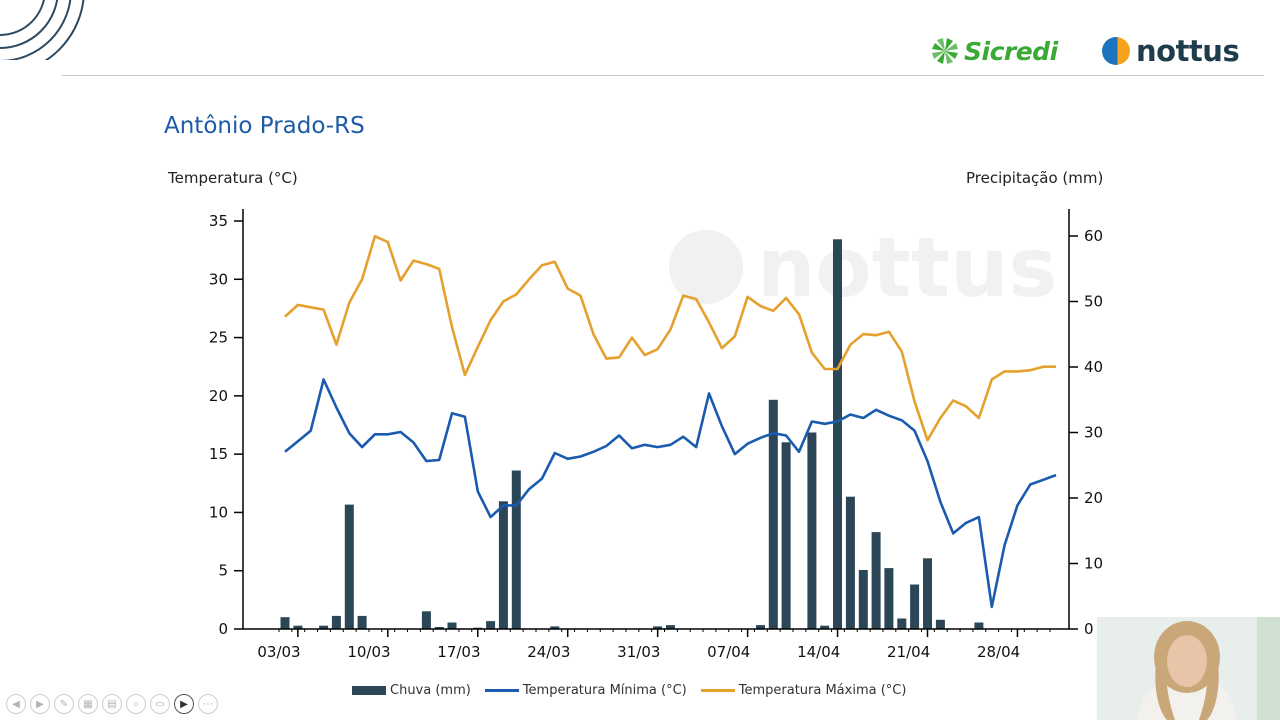 This screenshot has width=1280, height=720. Describe the element at coordinates (1093, 302) in the screenshot. I see `right-y-tick-label: 50` at that location.